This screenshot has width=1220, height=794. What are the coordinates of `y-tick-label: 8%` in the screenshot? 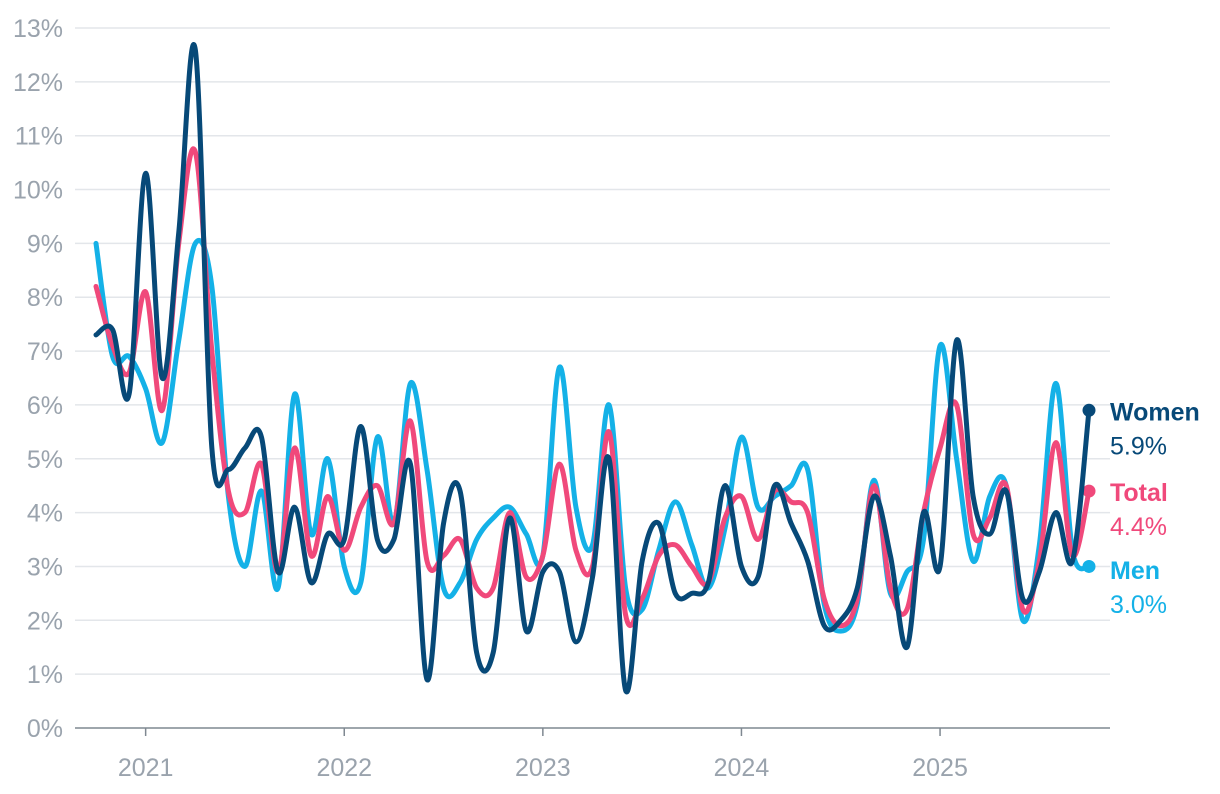 It's located at (45, 298).